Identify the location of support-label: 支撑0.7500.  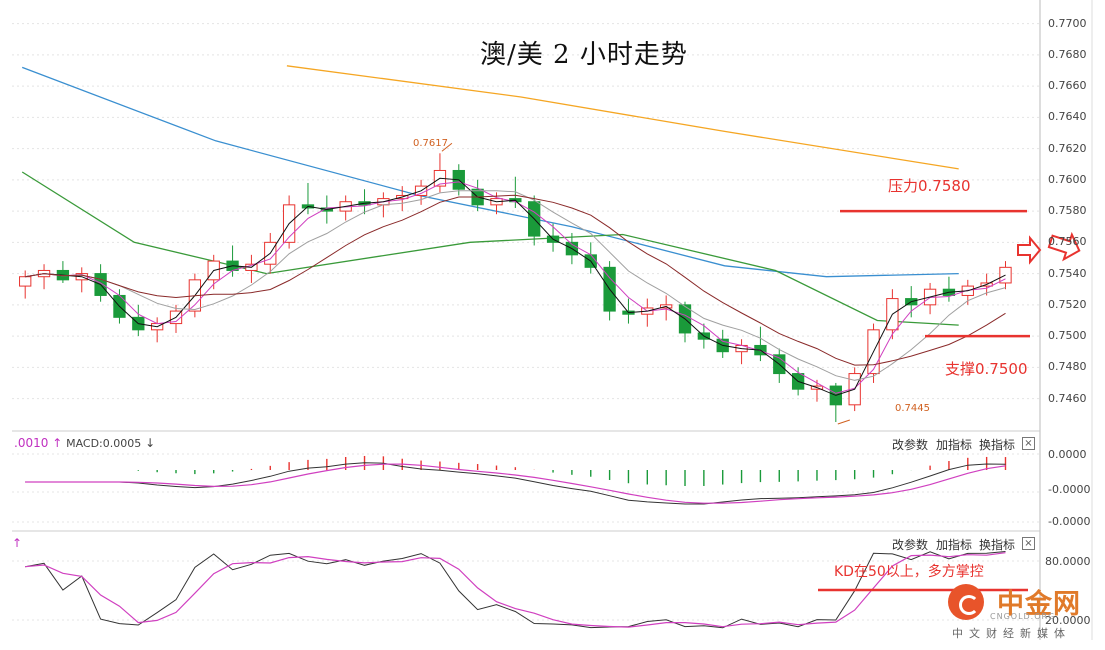
(986, 369).